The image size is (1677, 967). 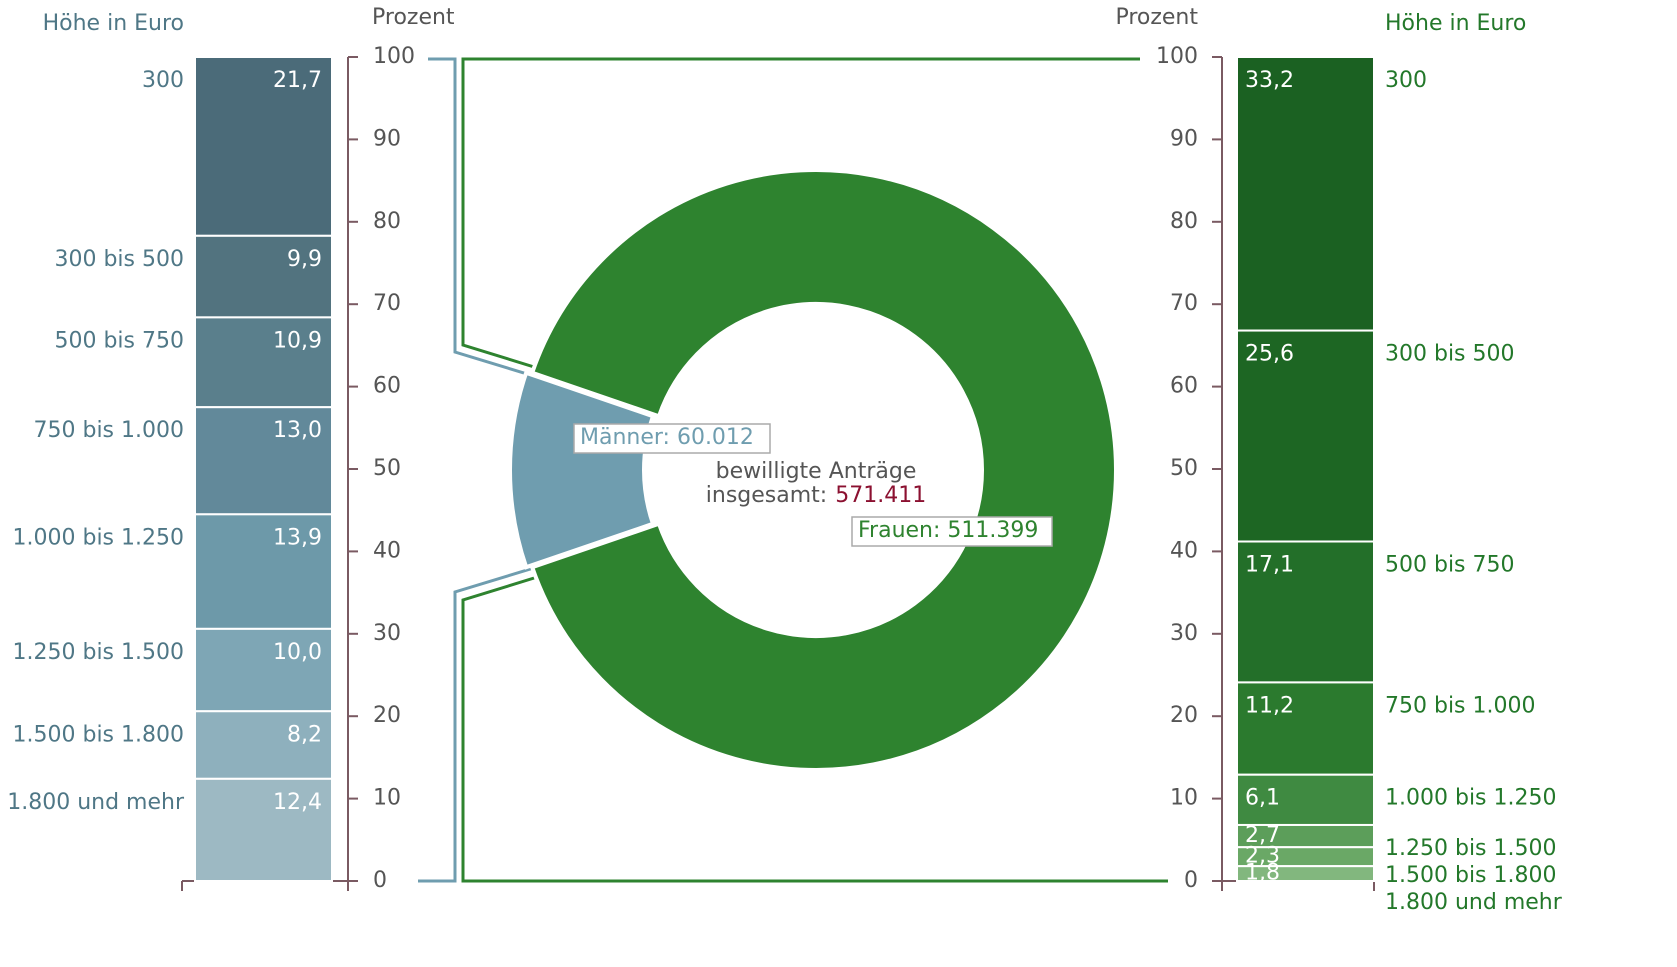 What do you see at coordinates (948, 530) in the screenshot?
I see `slice-label: Frauen: 511.399` at bounding box center [948, 530].